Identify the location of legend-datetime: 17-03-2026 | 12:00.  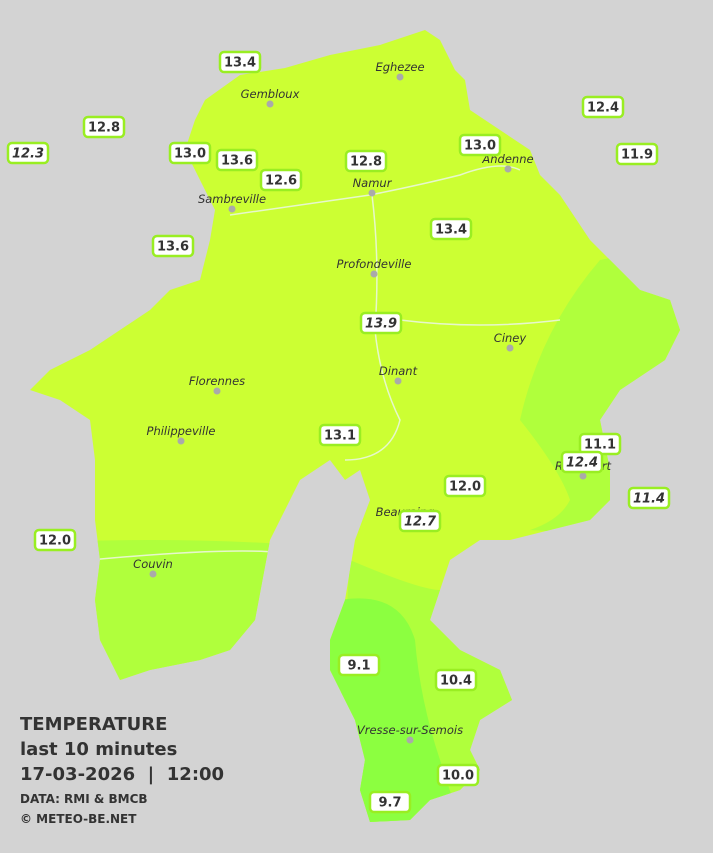
(122, 774).